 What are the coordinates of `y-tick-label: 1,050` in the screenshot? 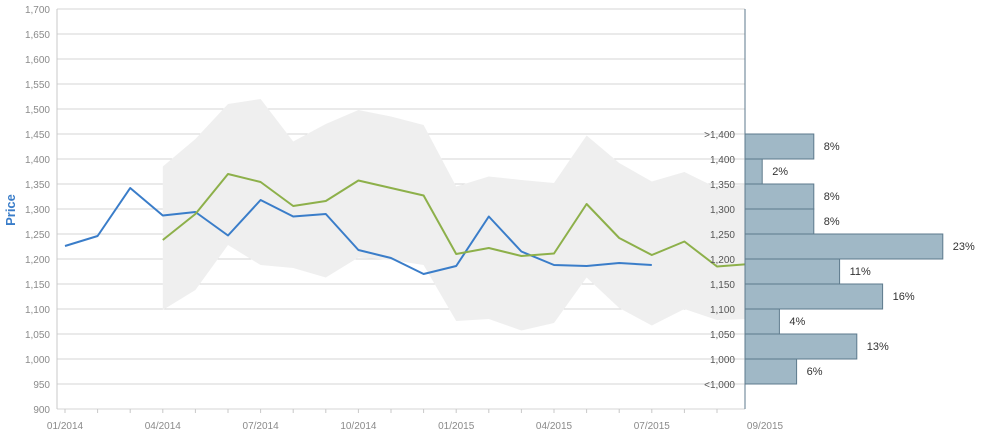 It's located at (37, 335).